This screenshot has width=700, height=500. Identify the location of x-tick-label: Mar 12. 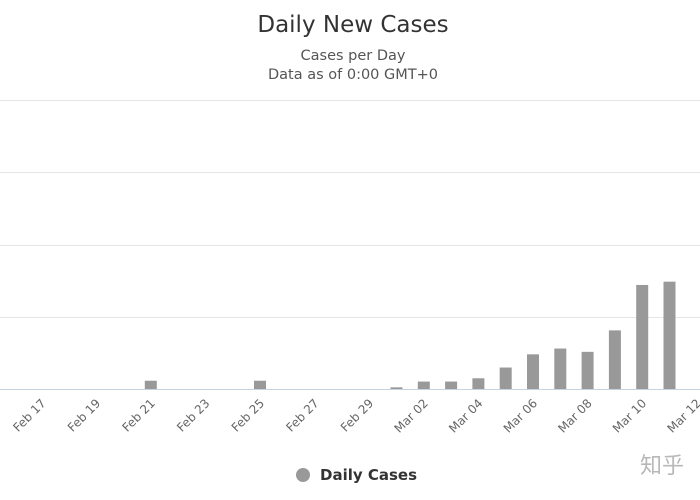
(682, 415).